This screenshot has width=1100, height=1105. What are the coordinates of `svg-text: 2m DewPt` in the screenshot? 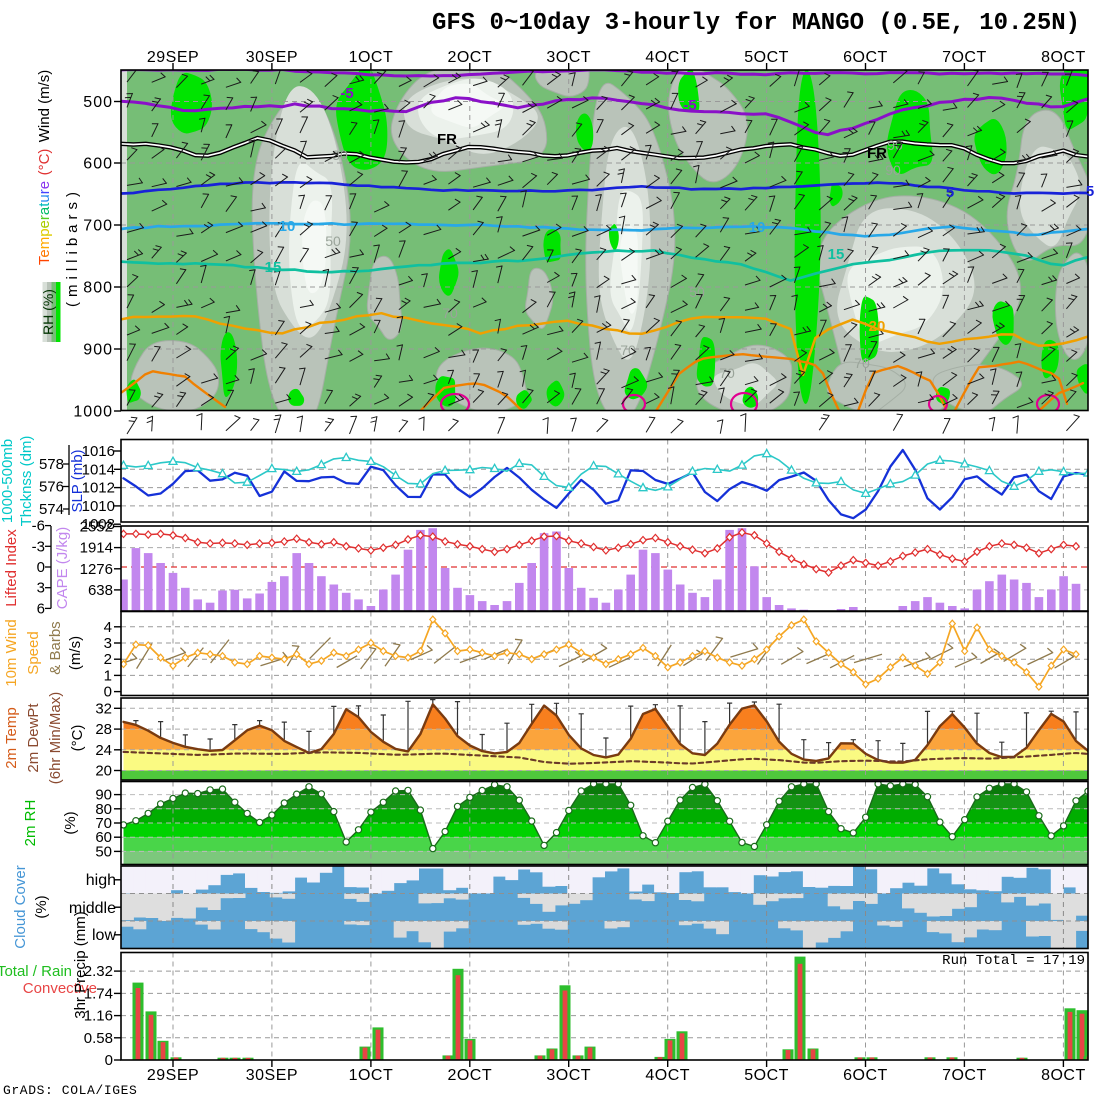 It's located at (33, 738).